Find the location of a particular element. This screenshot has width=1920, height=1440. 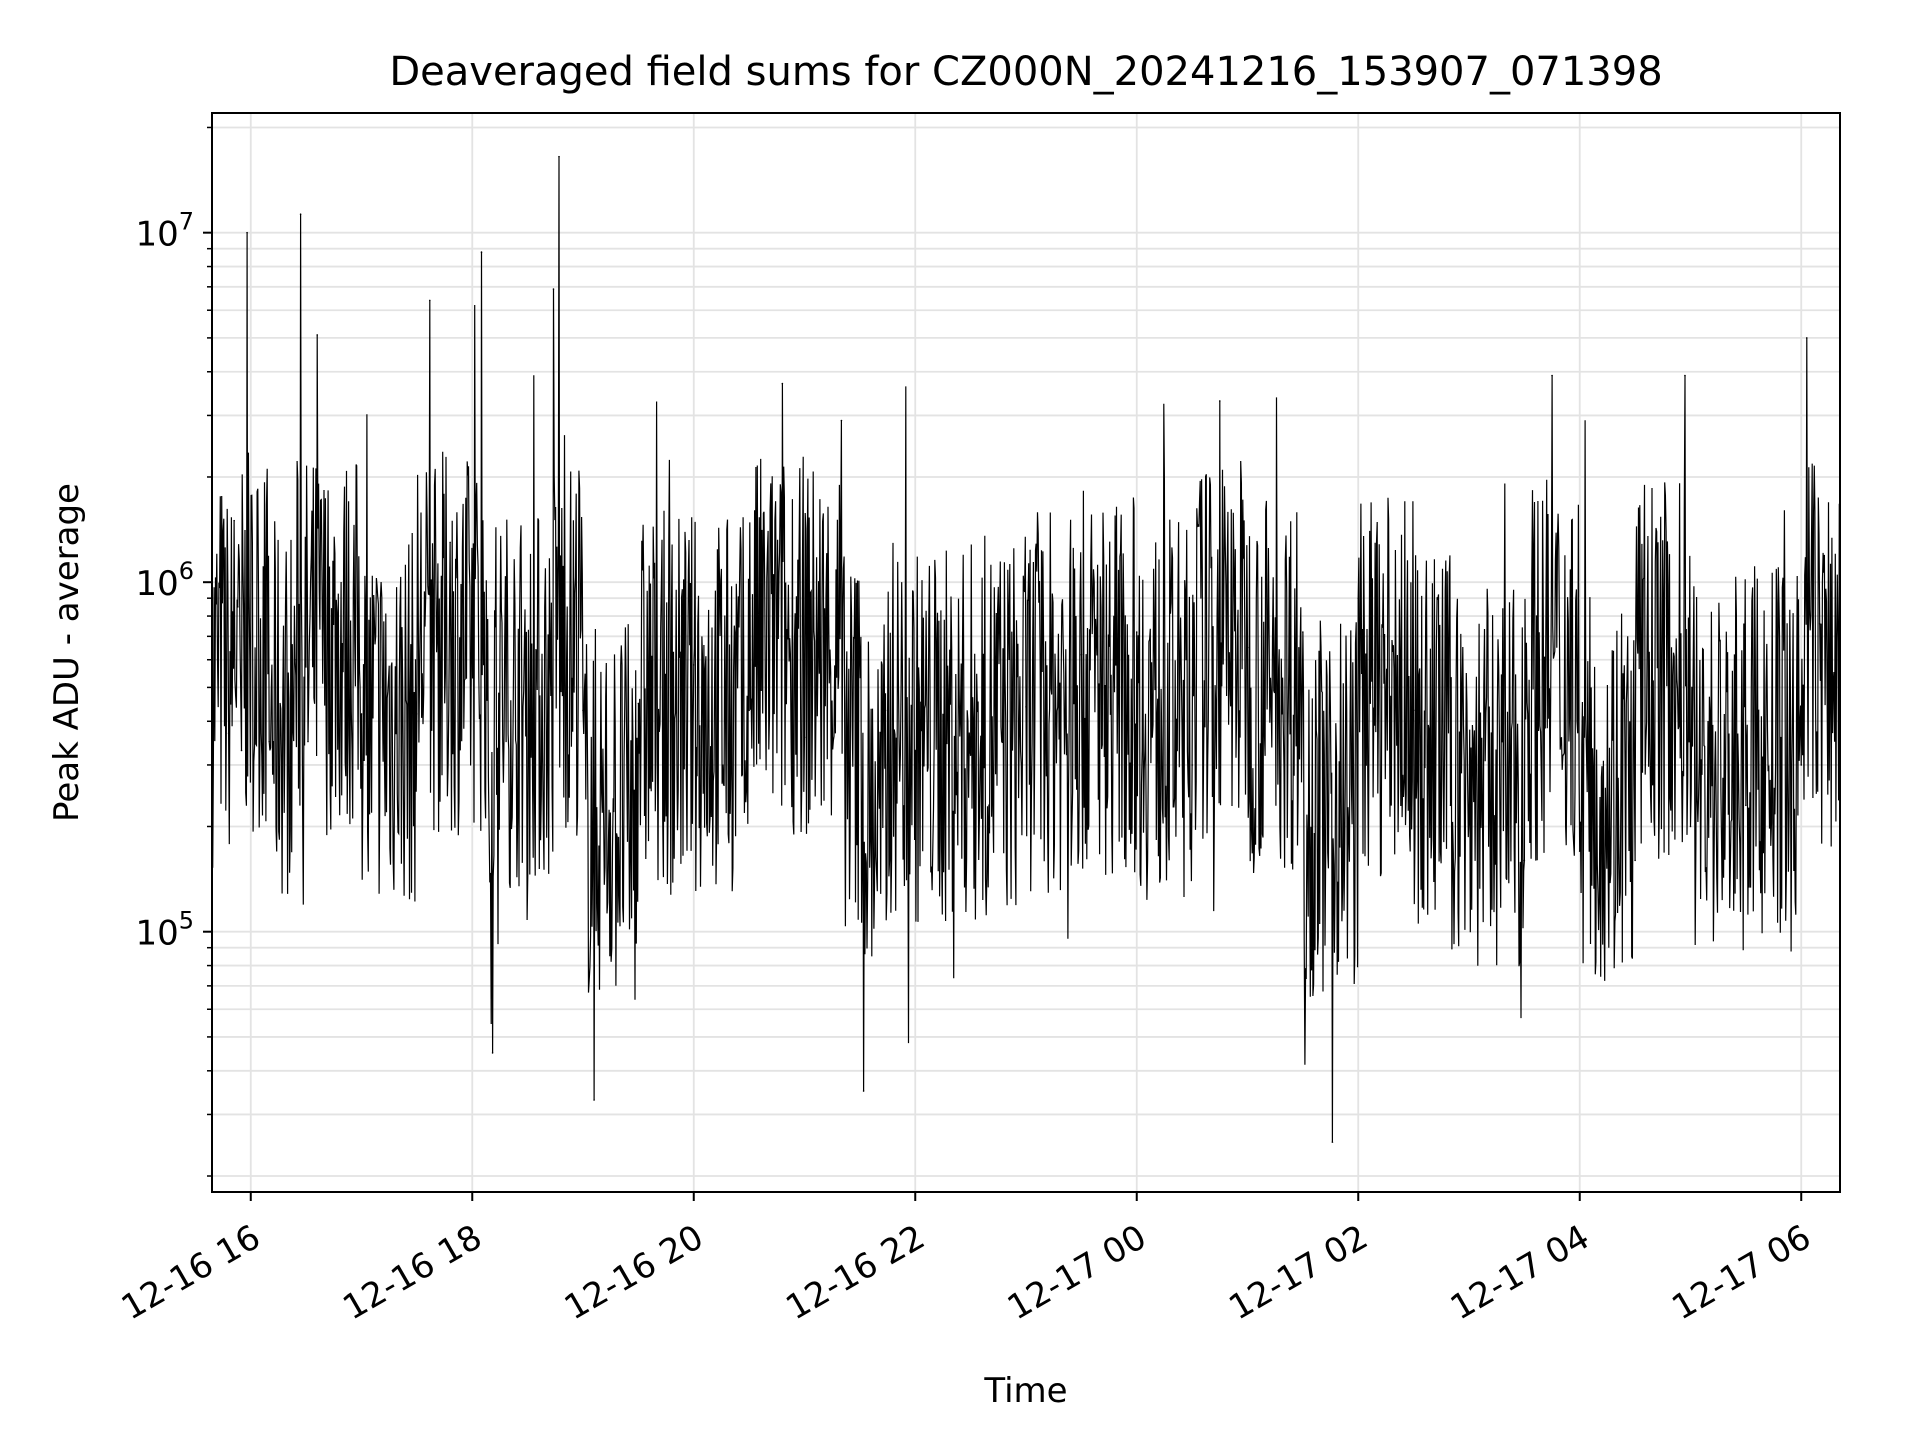

x-axis-label: Time is located at coordinates (1025, 1391).